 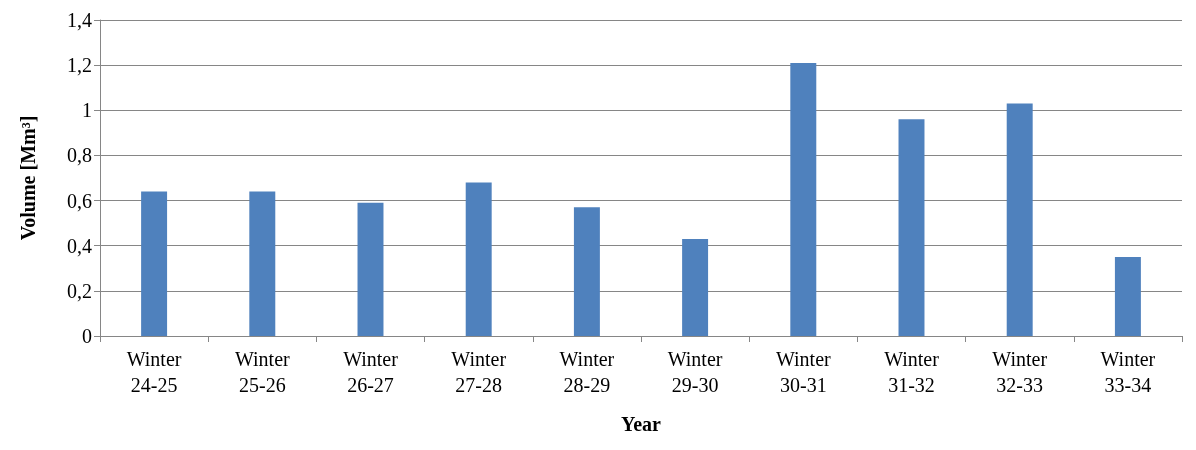 What do you see at coordinates (371, 372) in the screenshot?
I see `x-tick-label: Winter 26-27` at bounding box center [371, 372].